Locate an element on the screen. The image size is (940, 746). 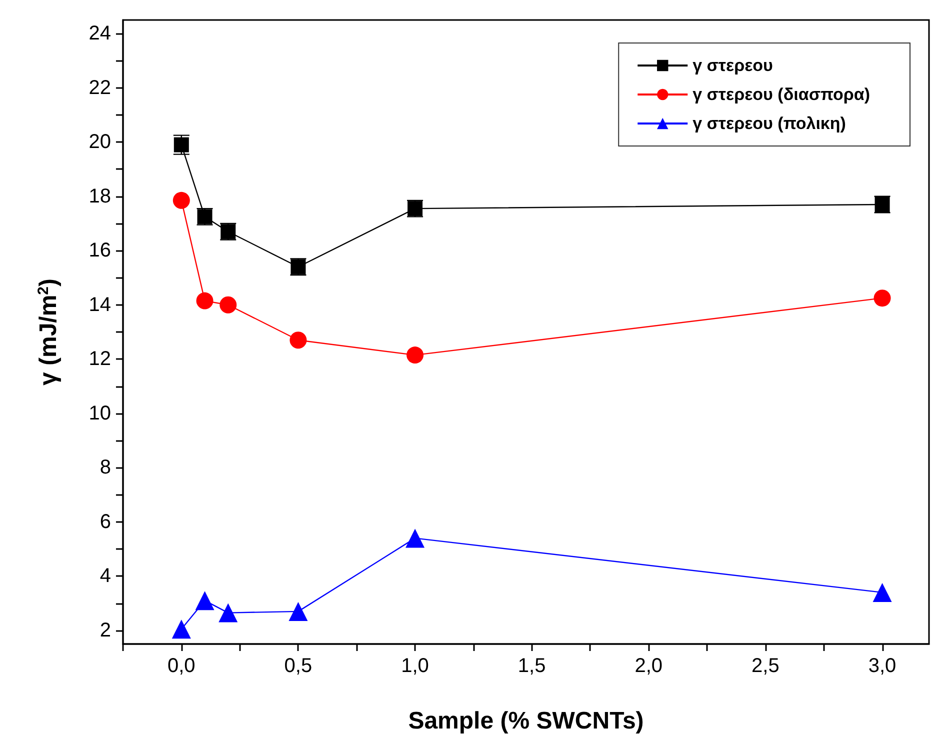
y-tick-label: 20 is located at coordinates (99, 142).